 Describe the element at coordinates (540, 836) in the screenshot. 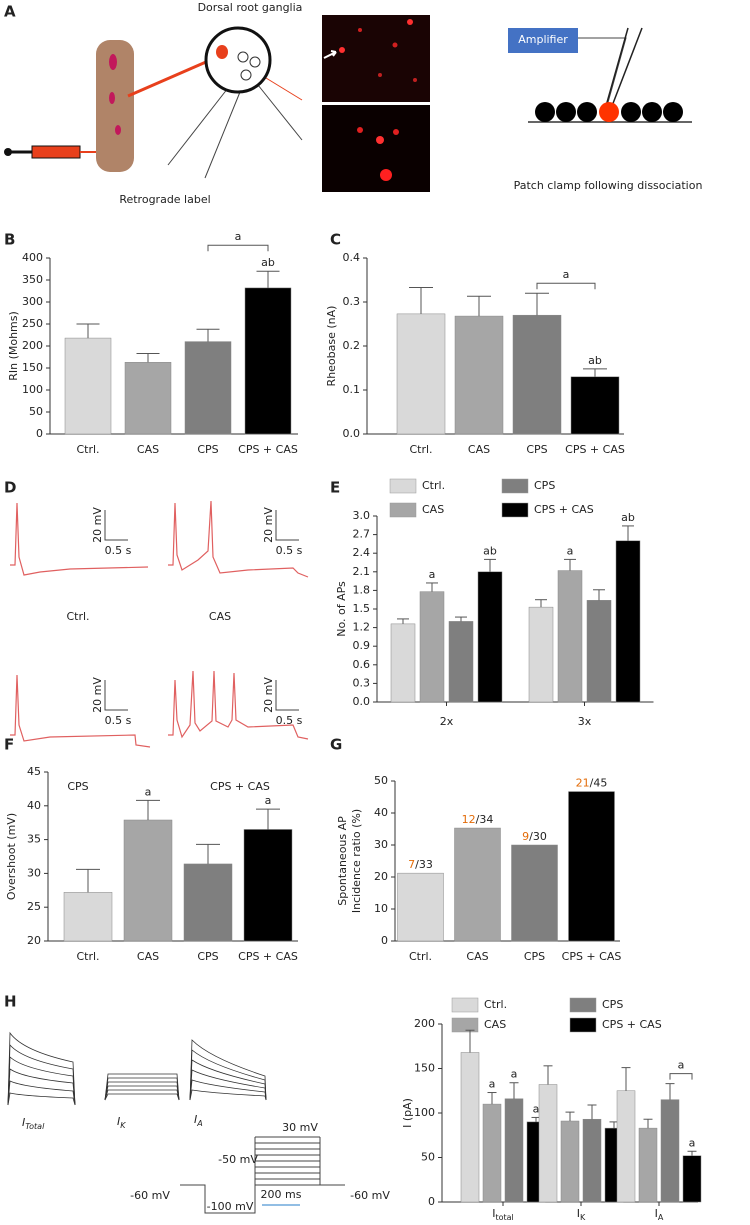

I see `fraction-denominator: 30` at that location.